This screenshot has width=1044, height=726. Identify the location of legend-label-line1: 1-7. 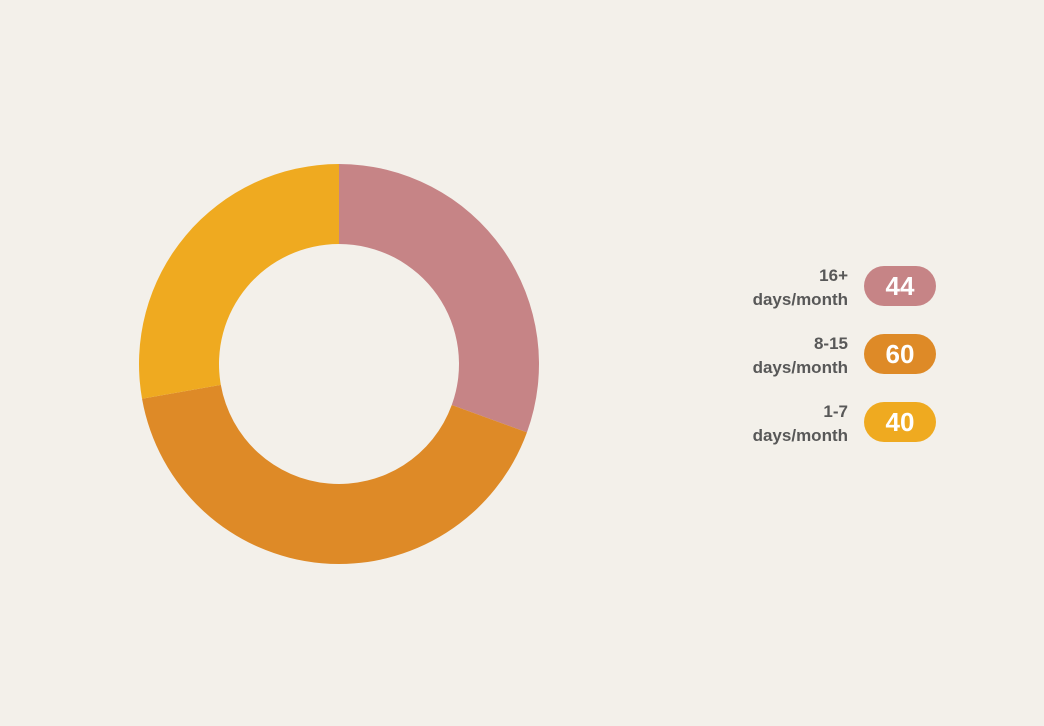
(835, 411).